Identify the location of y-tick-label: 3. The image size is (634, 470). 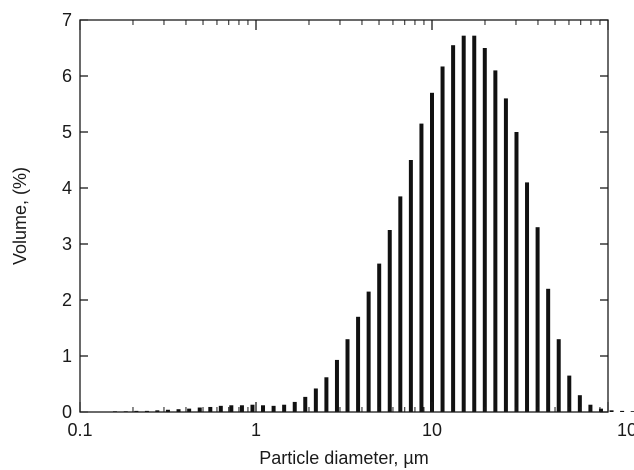
(67, 244).